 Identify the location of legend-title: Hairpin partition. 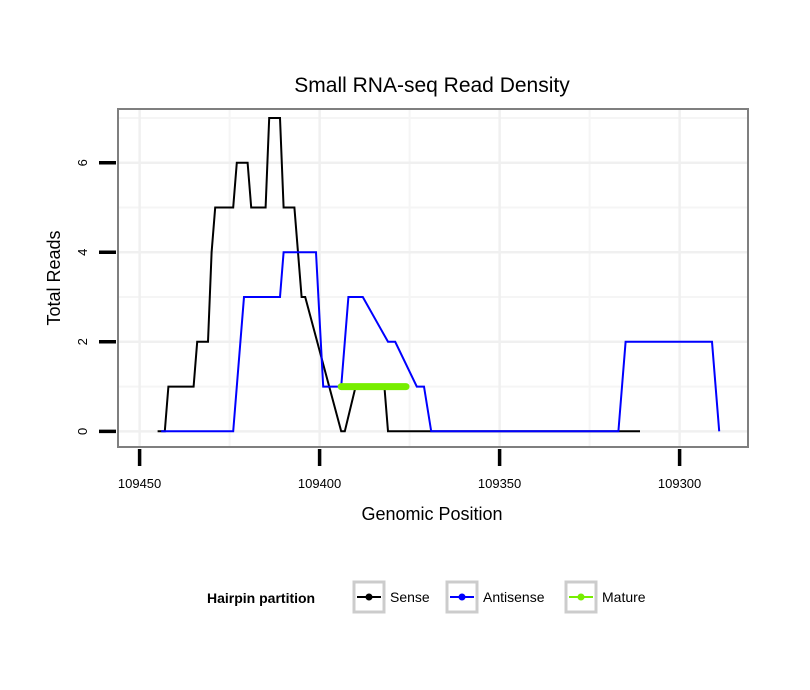
(261, 598).